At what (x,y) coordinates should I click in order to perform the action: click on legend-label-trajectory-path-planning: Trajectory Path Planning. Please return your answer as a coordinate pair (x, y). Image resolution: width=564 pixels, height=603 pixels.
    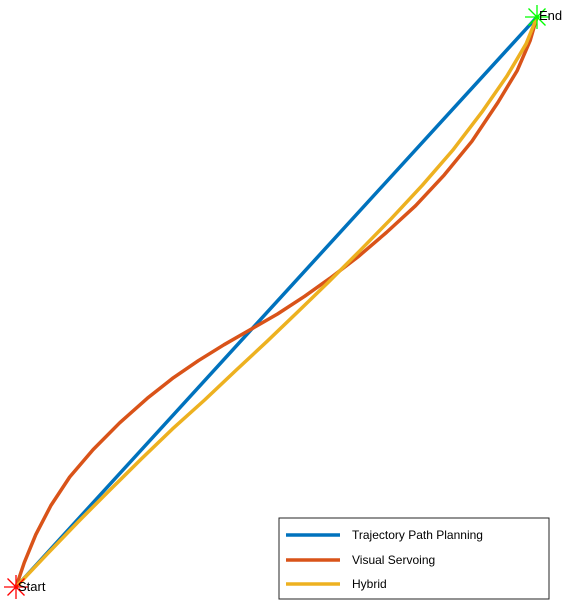
    Looking at the image, I should click on (417, 535).